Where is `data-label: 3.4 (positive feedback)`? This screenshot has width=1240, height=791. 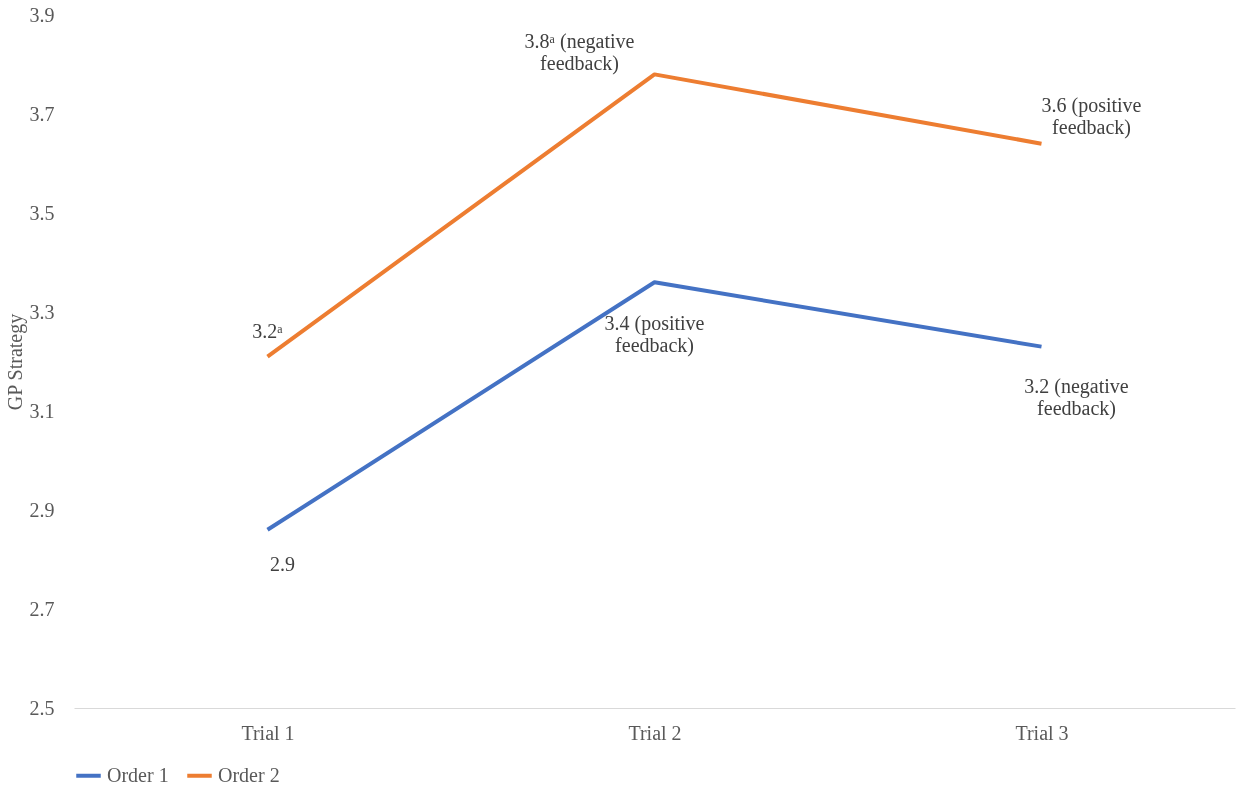
data-label: 3.4 (positive feedback) is located at coordinates (654, 335).